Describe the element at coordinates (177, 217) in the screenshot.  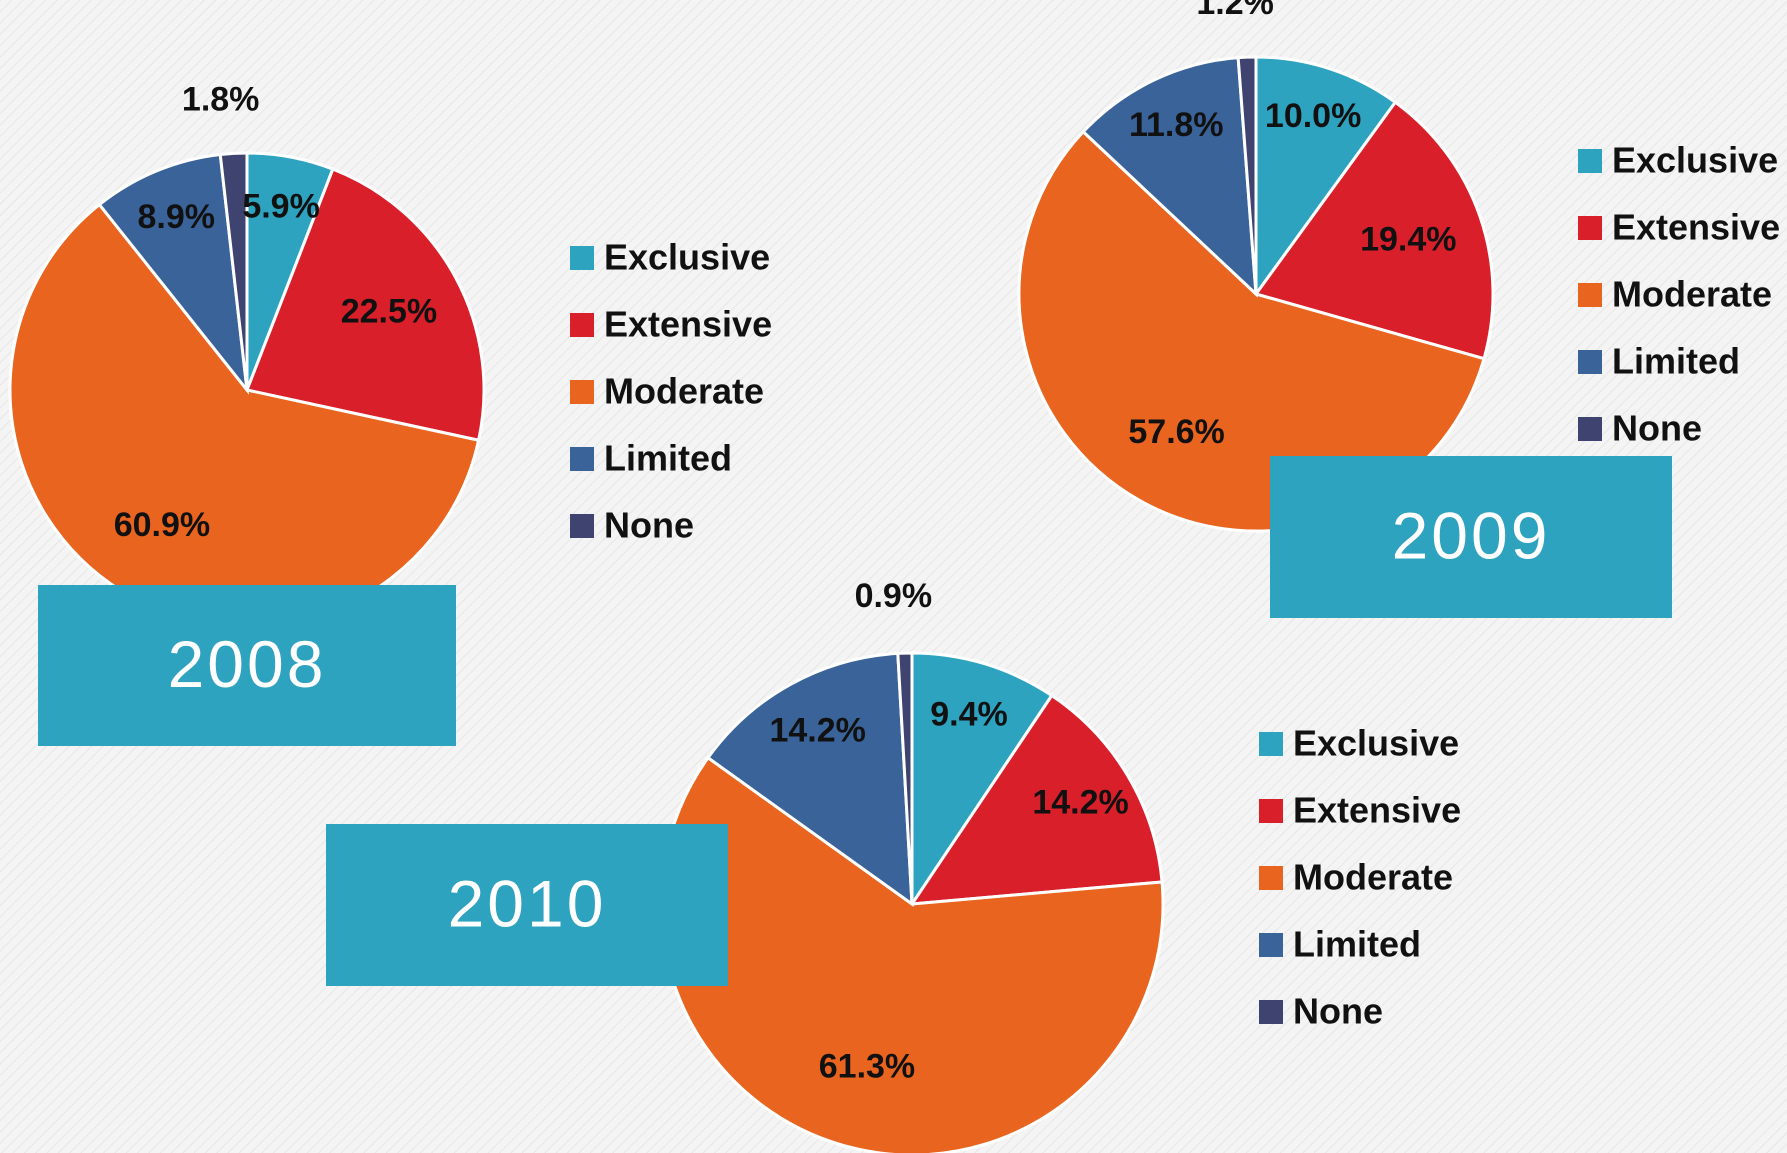
I see `data-label: 8.9%` at that location.